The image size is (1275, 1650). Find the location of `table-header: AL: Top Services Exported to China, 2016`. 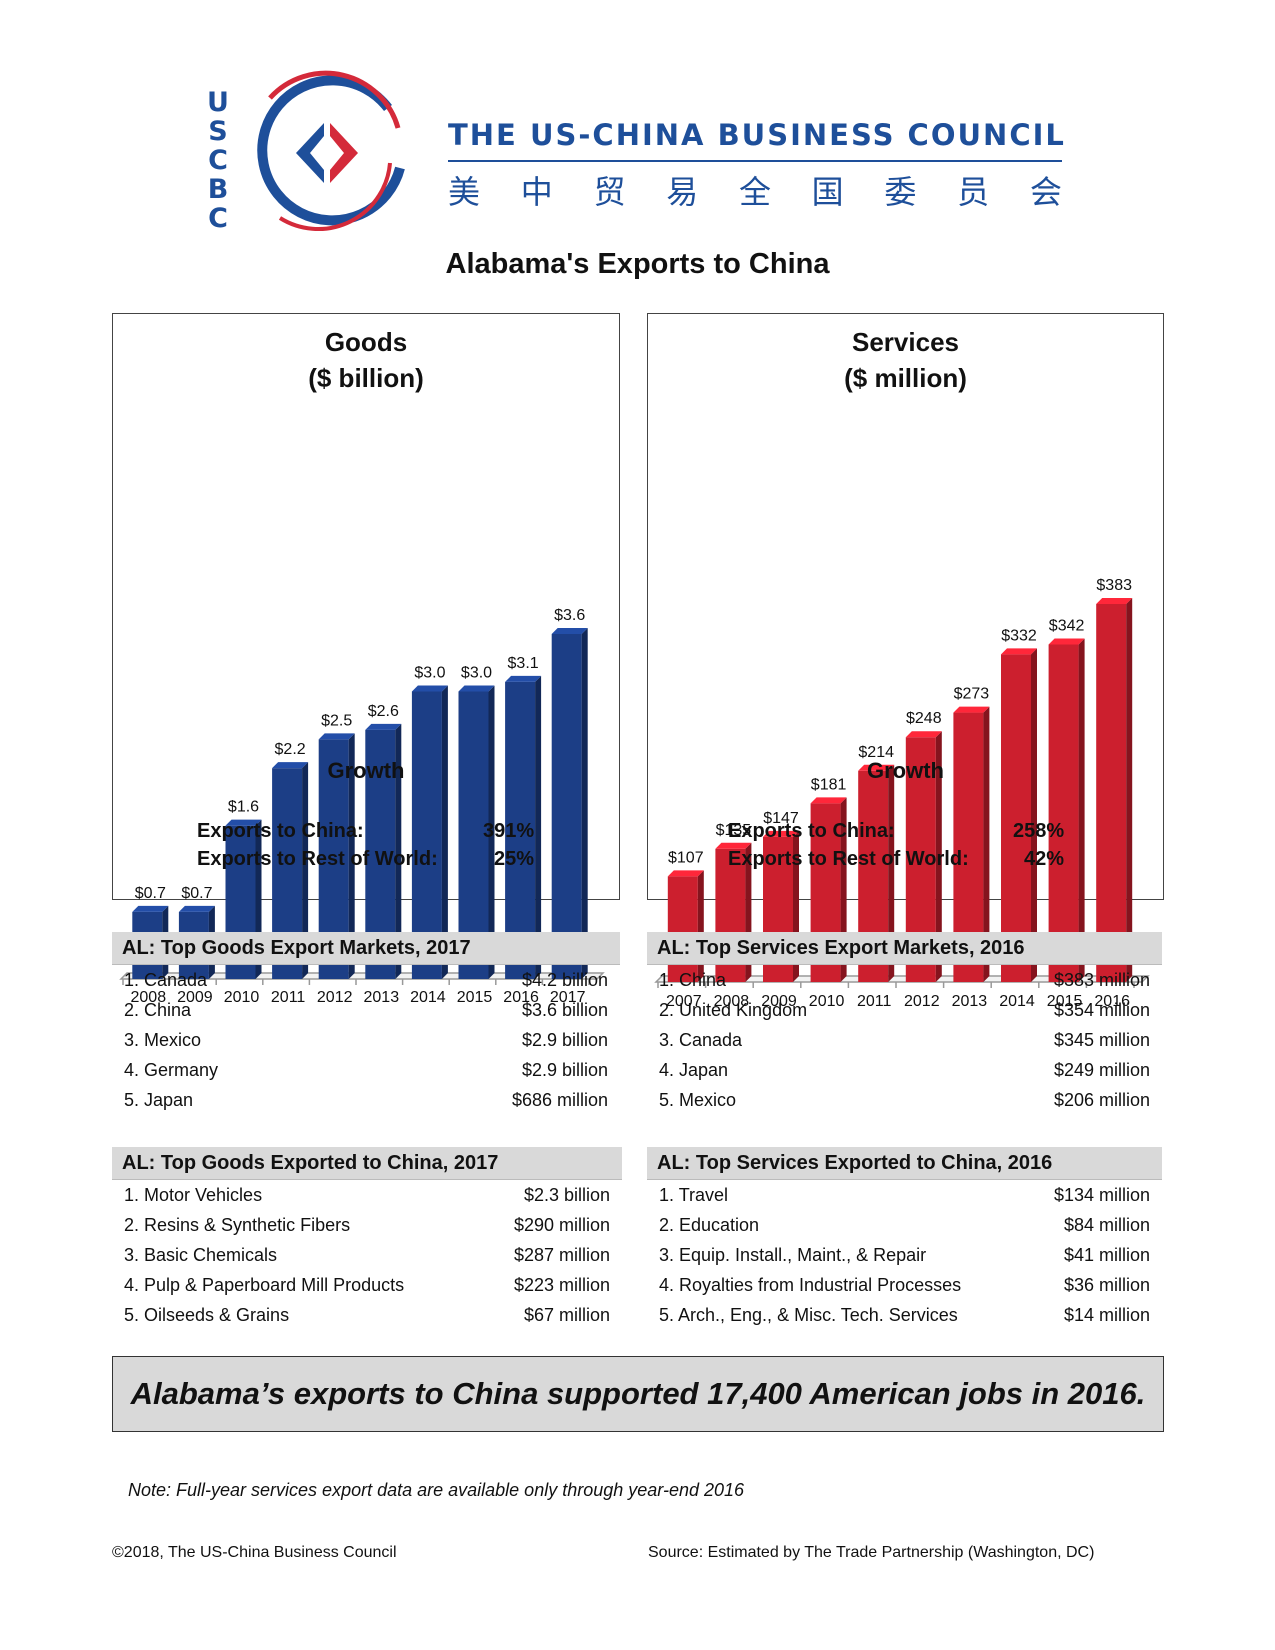

table-header: AL: Top Services Exported to China, 2016 is located at coordinates (904, 1163).